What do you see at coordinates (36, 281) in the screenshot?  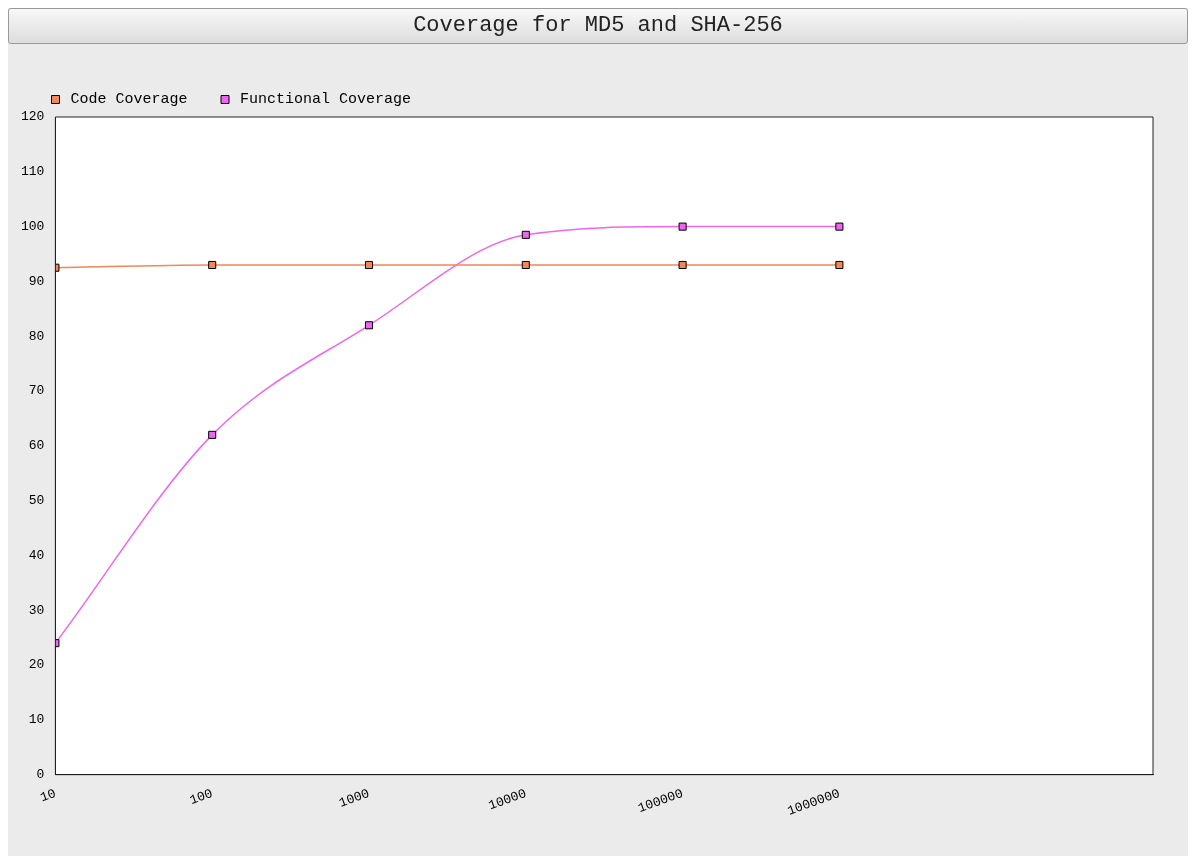 I see `y-tick-label: 90` at bounding box center [36, 281].